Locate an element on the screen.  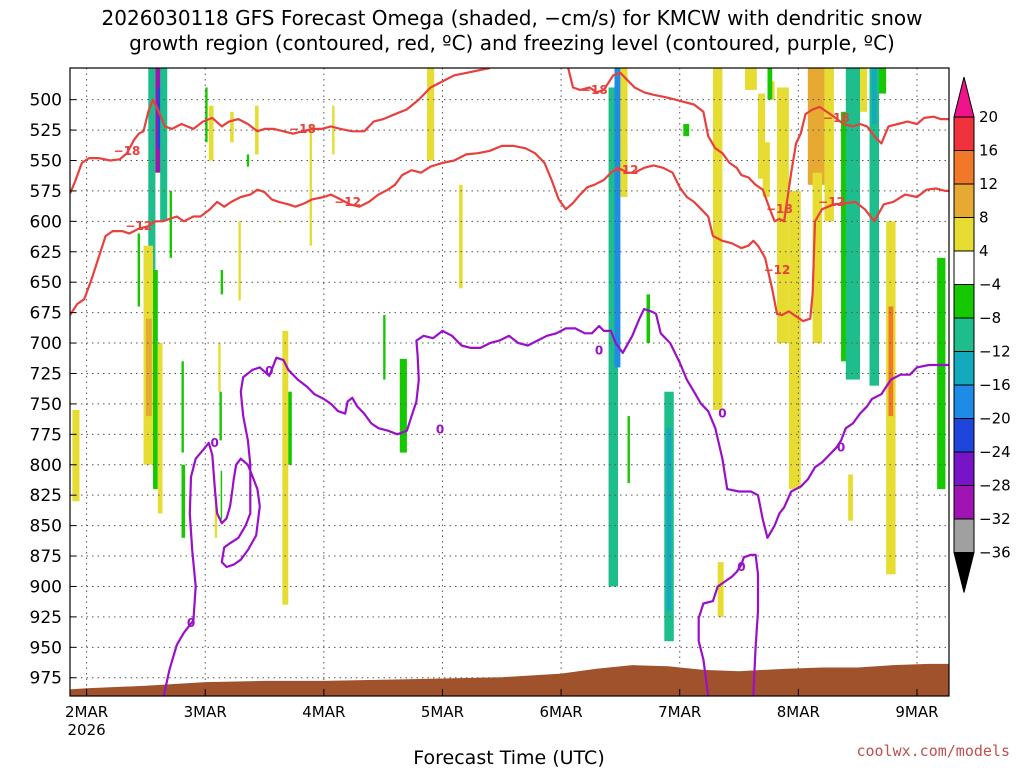
y-tick-label: 700 is located at coordinates (46, 344).